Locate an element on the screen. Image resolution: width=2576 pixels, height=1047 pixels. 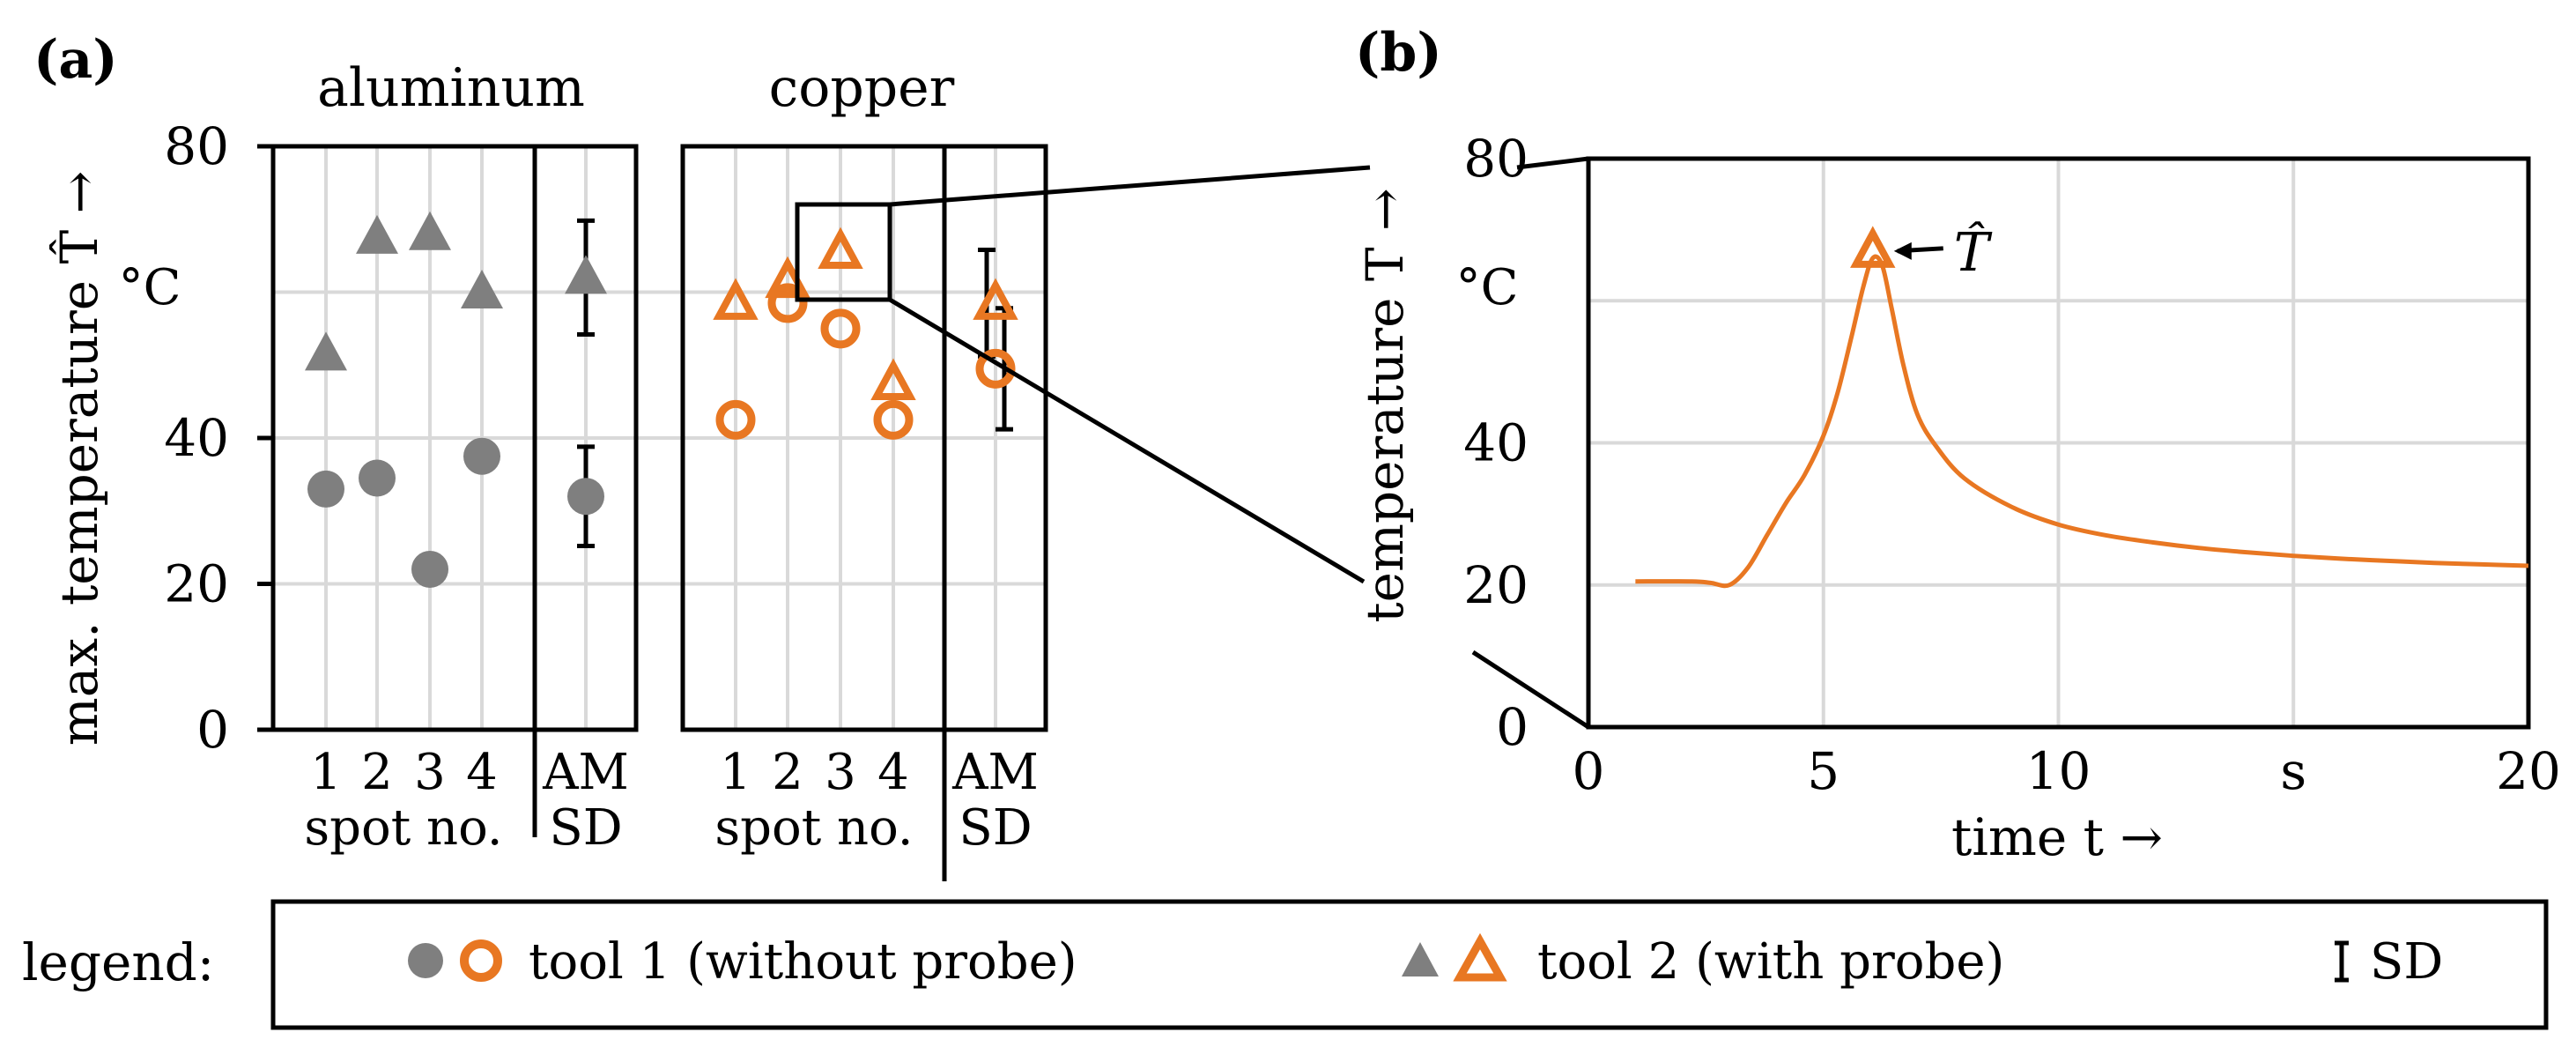
legend-sd-icon is located at coordinates (2342, 961).